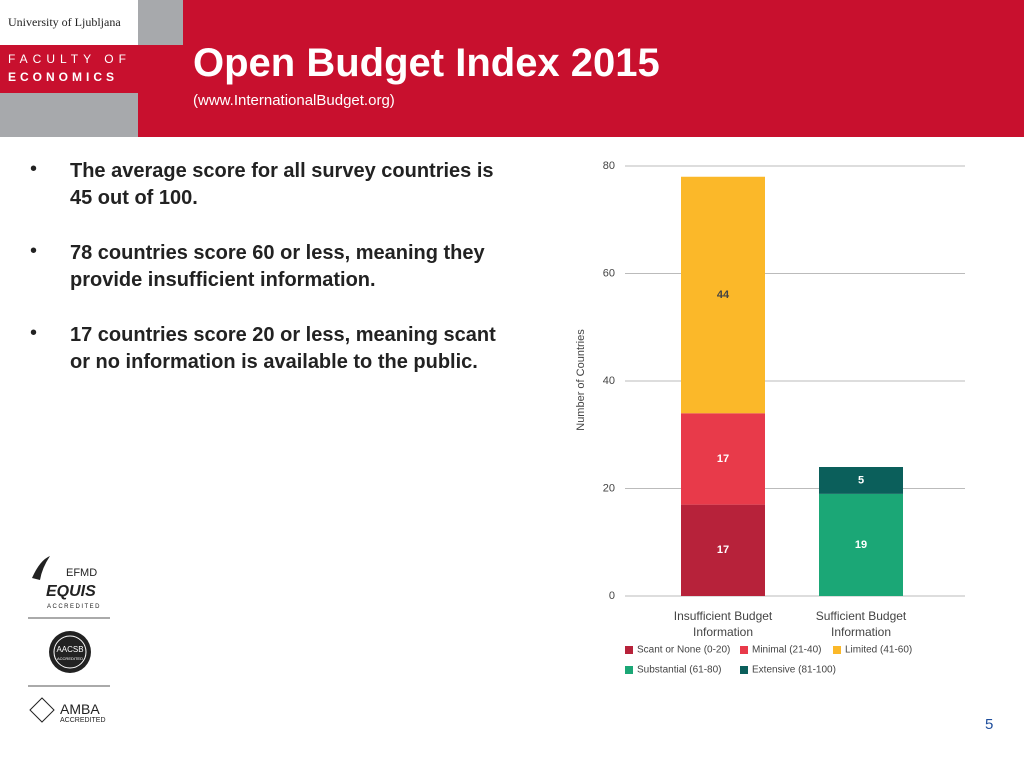 This screenshot has height=768, width=1024. Describe the element at coordinates (609, 381) in the screenshot. I see `y-tick-label: 40` at that location.